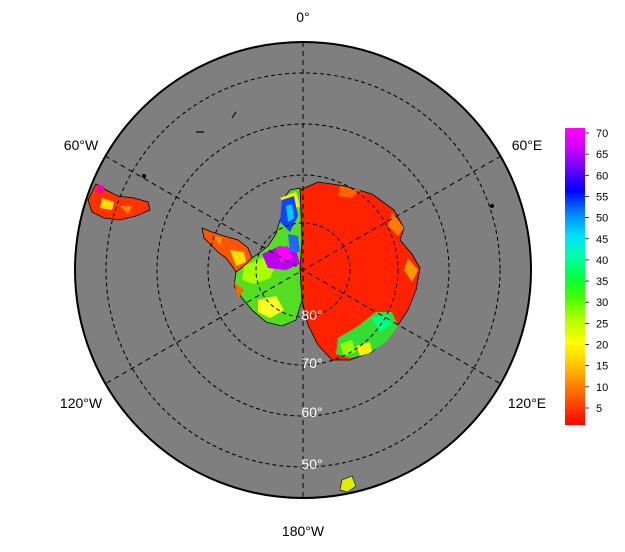  Describe the element at coordinates (602, 346) in the screenshot. I see `colorbar-tick-label: 20` at that location.